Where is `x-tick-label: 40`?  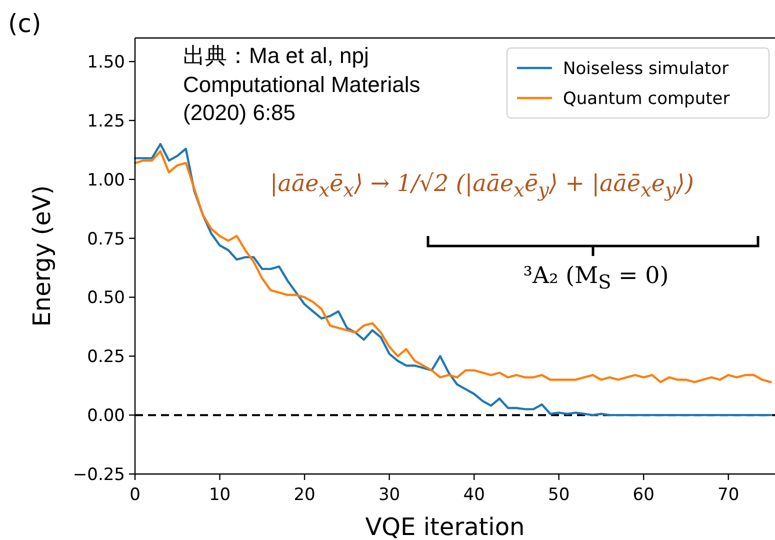 x-tick-label: 40 is located at coordinates (474, 495).